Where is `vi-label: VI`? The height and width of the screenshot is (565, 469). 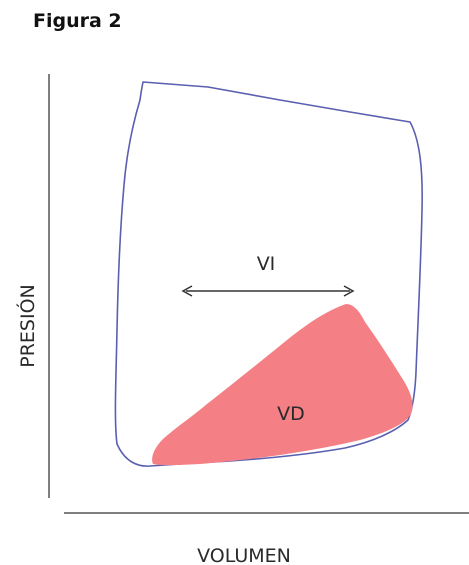 vi-label: VI is located at coordinates (266, 264).